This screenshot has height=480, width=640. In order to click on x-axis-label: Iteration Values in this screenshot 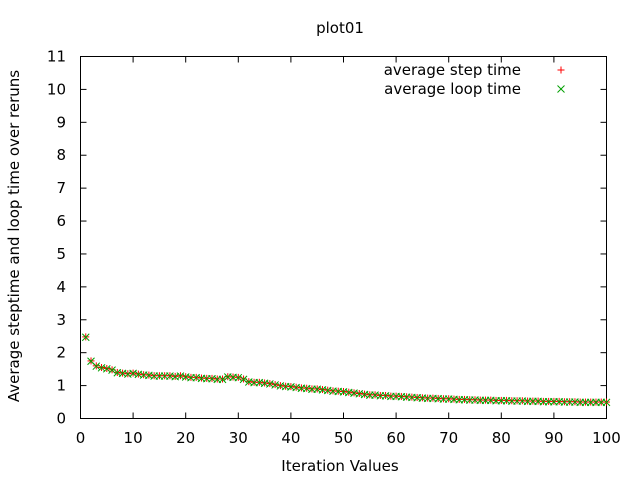, I will do `click(340, 466)`.